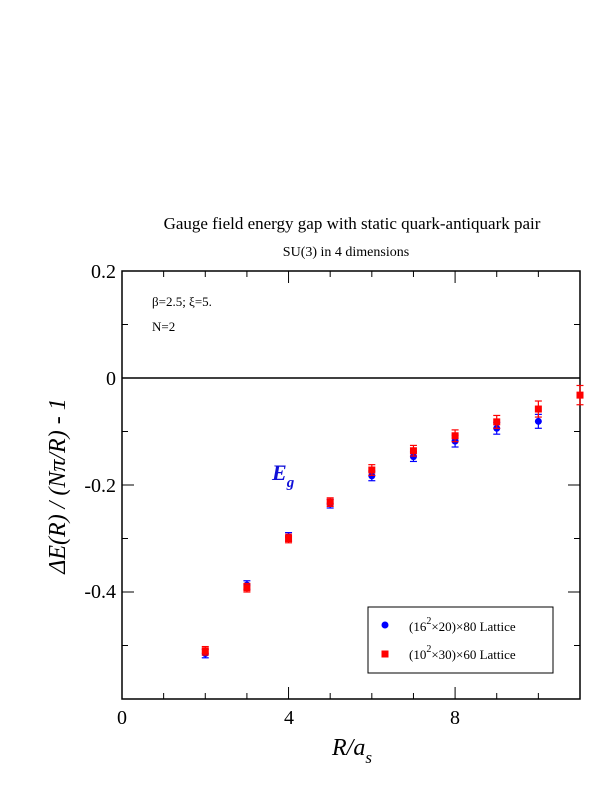 This screenshot has height=792, width=612. Describe the element at coordinates (163, 326) in the screenshot. I see `n-annotation: N=2` at that location.